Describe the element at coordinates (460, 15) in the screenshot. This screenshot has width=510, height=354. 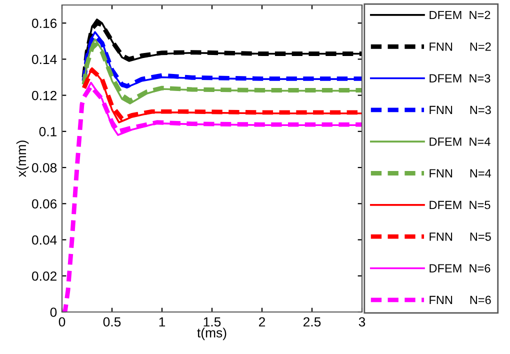
I see `legend-label: DFEM N=2` at that location.